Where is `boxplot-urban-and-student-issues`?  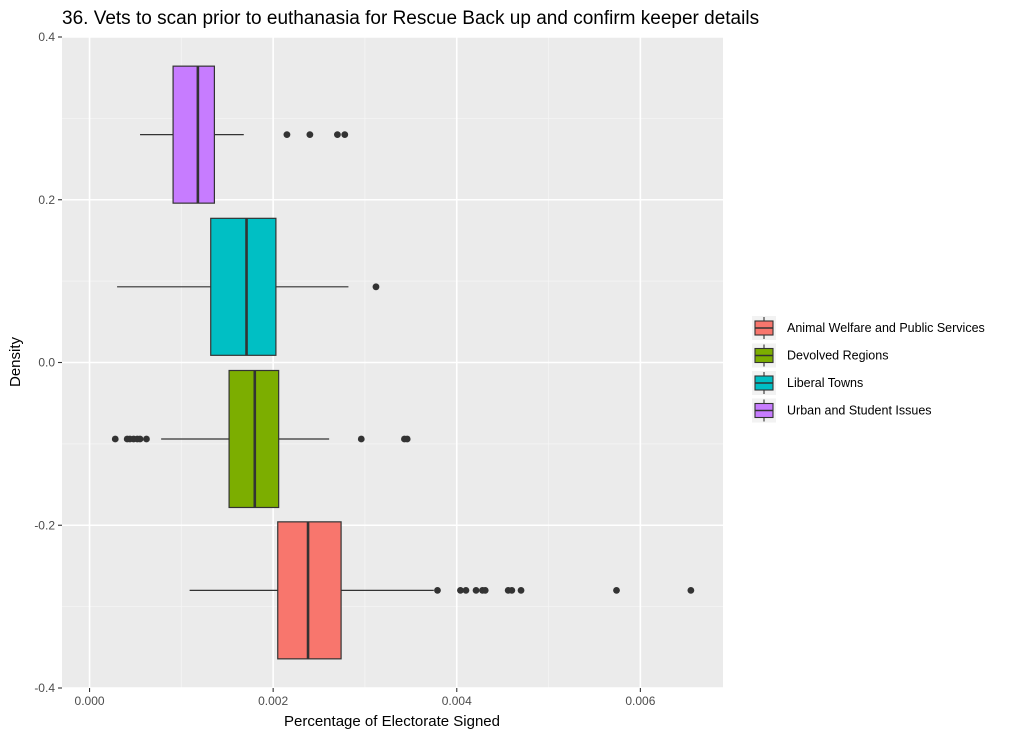
boxplot-urban-and-student-issues is located at coordinates (244, 134).